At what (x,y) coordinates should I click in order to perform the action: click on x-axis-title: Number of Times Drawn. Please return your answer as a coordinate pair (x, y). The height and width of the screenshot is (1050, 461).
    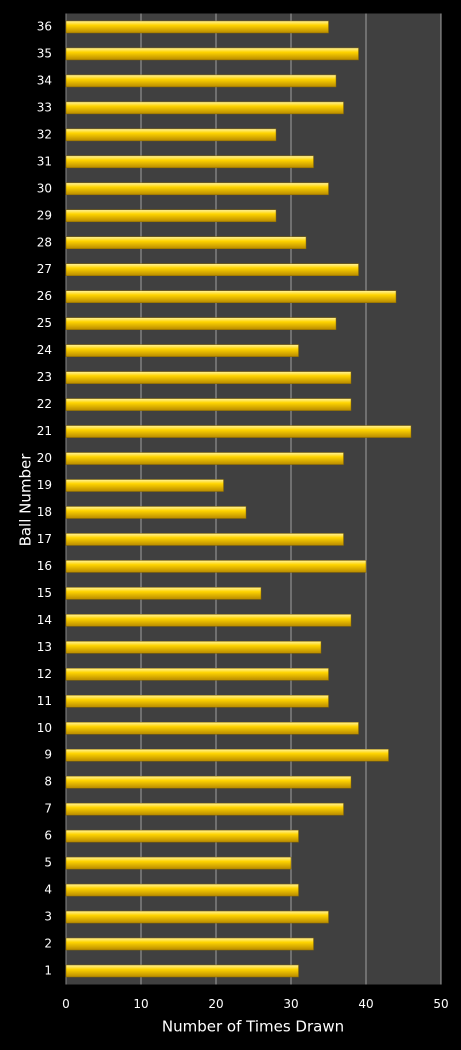
    Looking at the image, I should click on (253, 1027).